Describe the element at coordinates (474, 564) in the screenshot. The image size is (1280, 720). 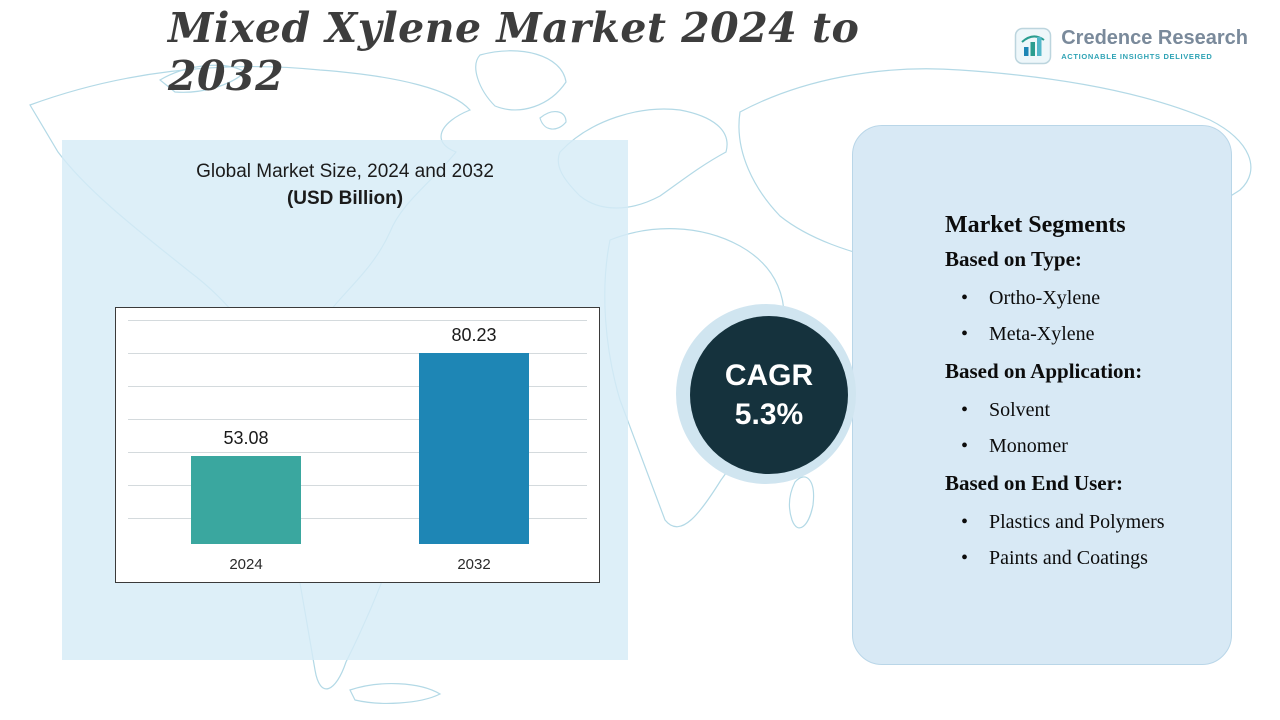
I see `x-axis-label-2032: 2032` at that location.